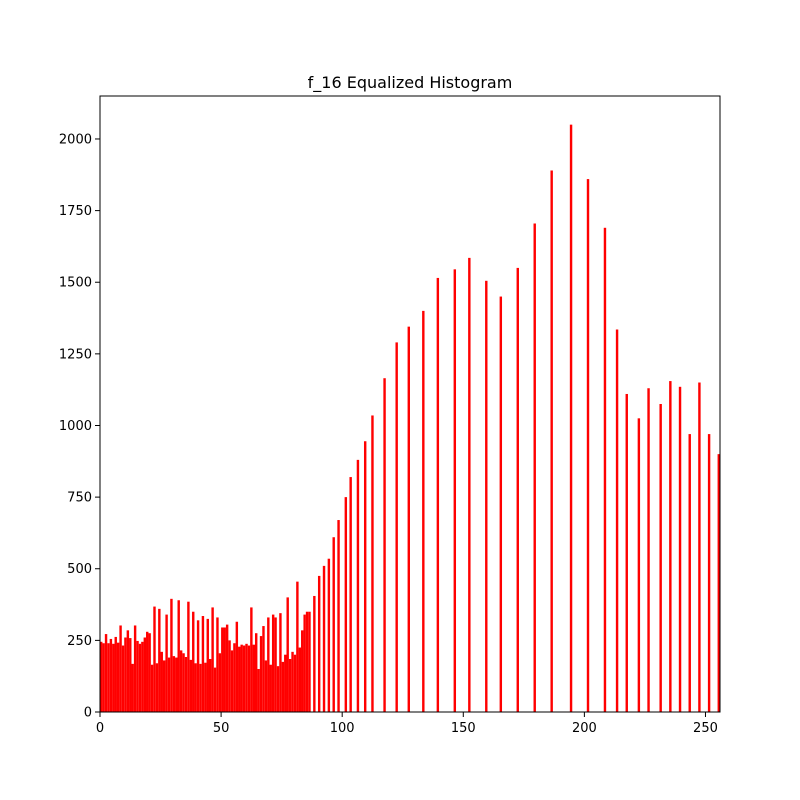 This screenshot has height=800, width=800. Describe the element at coordinates (463, 728) in the screenshot. I see `x-tick-label: 150` at that location.